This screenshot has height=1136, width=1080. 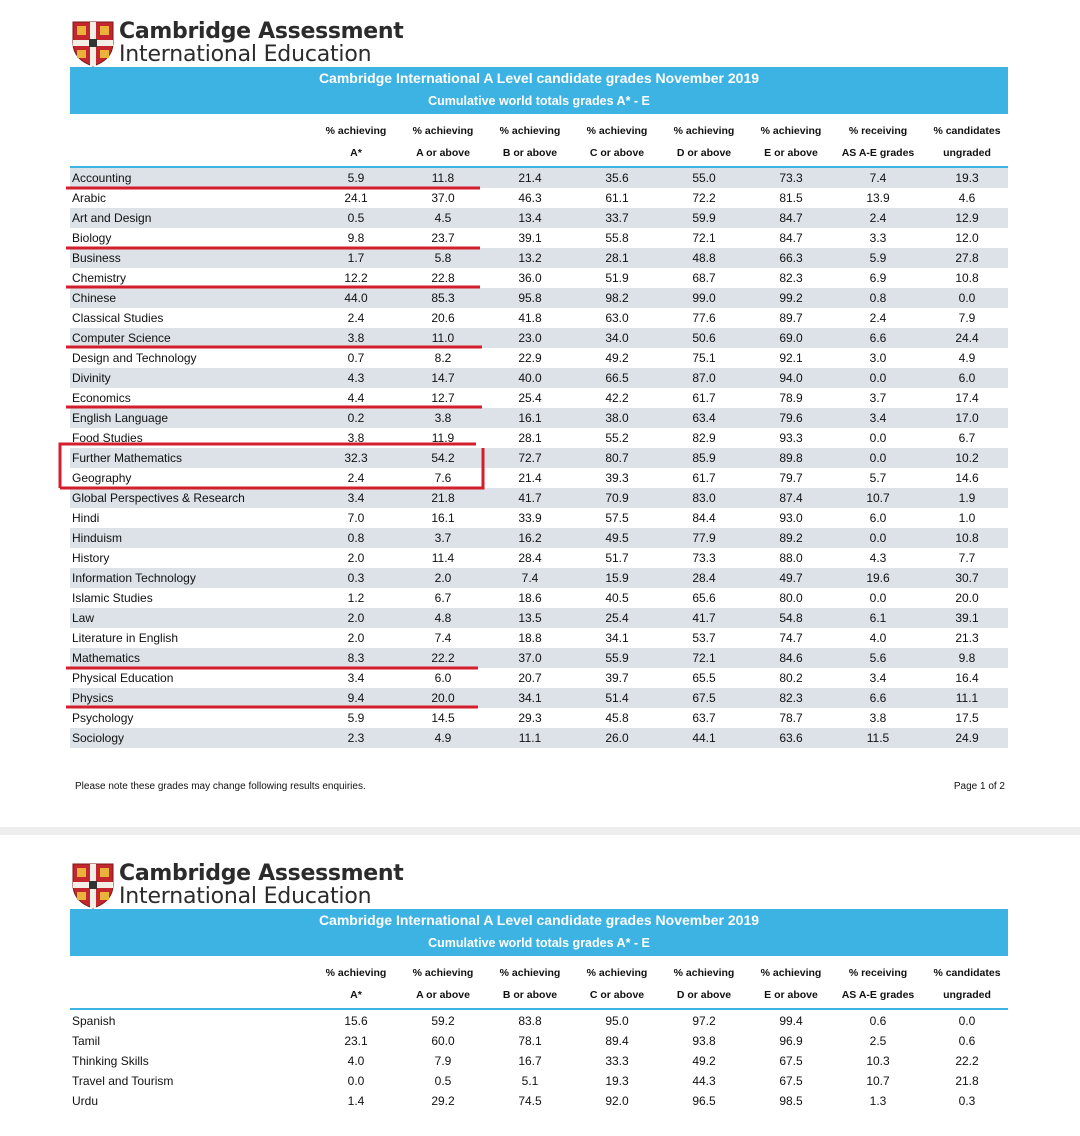 I want to click on table-row: Psychology 5.9 14.5 29.3 45.8 63.7 78.7 3.8 17.5, so click(x=539, y=718).